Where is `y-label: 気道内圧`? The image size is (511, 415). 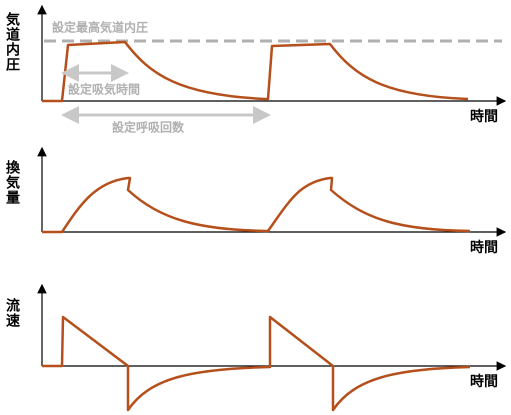
y-label: 気道内圧 is located at coordinates (12, 41).